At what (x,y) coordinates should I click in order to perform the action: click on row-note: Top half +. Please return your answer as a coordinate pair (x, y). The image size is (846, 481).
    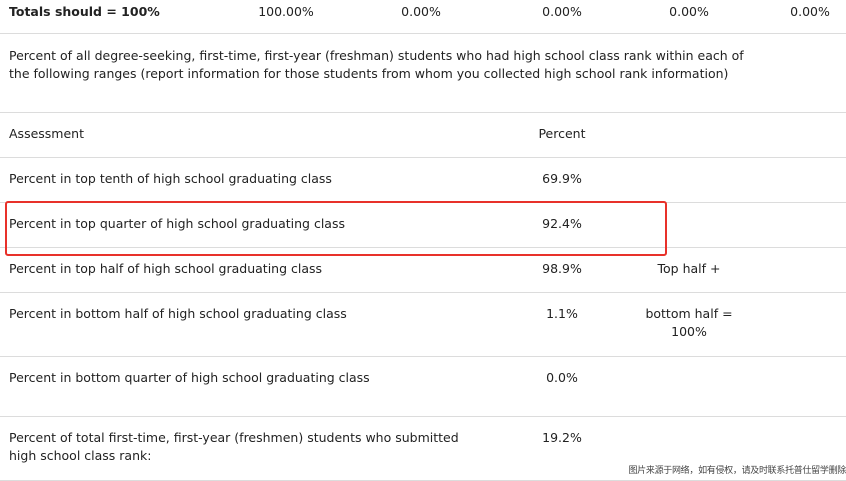
    Looking at the image, I should click on (689, 268).